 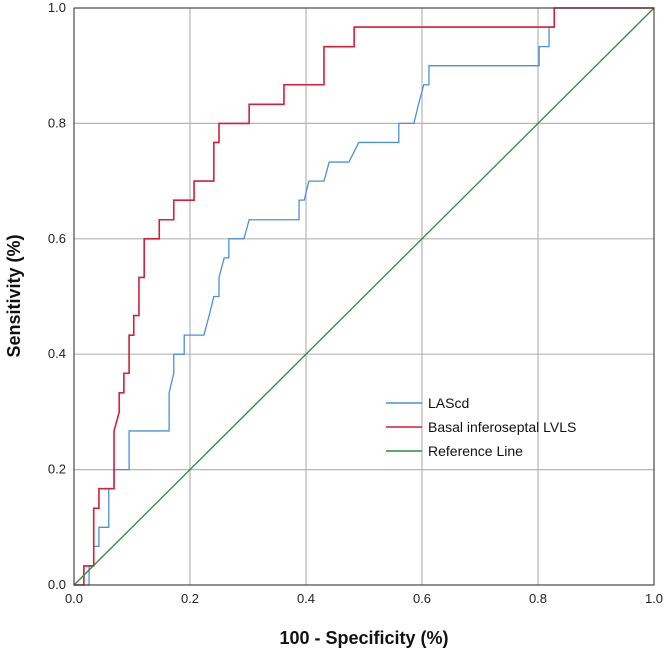 I want to click on x-tick-label: 0.8, so click(x=538, y=598).